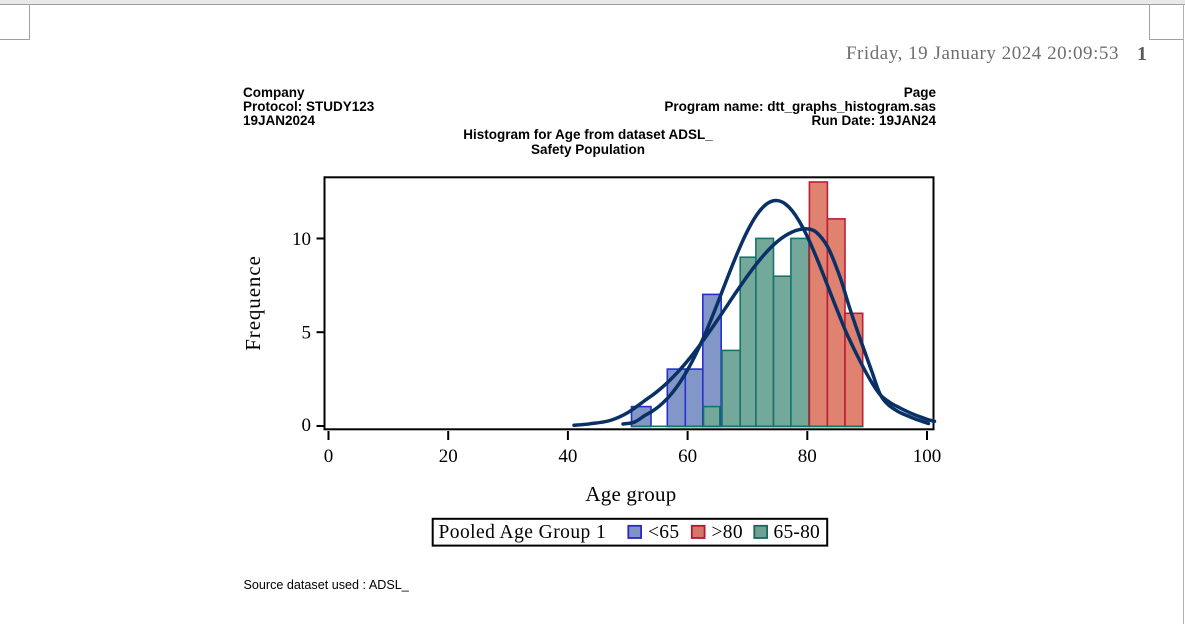 The height and width of the screenshot is (624, 1185). Describe the element at coordinates (727, 532) in the screenshot. I see `svg-text: >80` at that location.